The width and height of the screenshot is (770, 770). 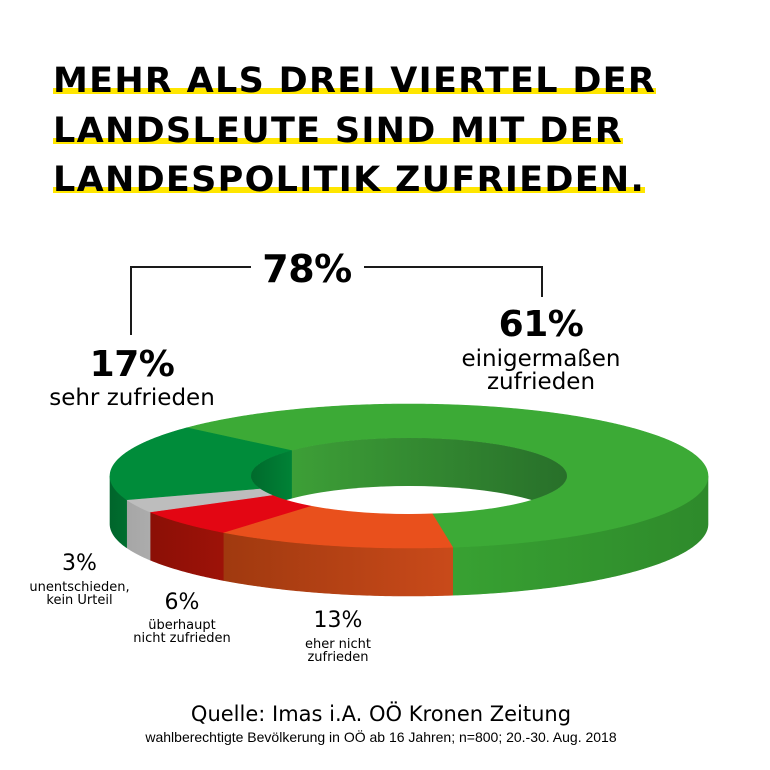 I want to click on value-label-eher-nicht-zufrieden: 13%, so click(x=338, y=620).